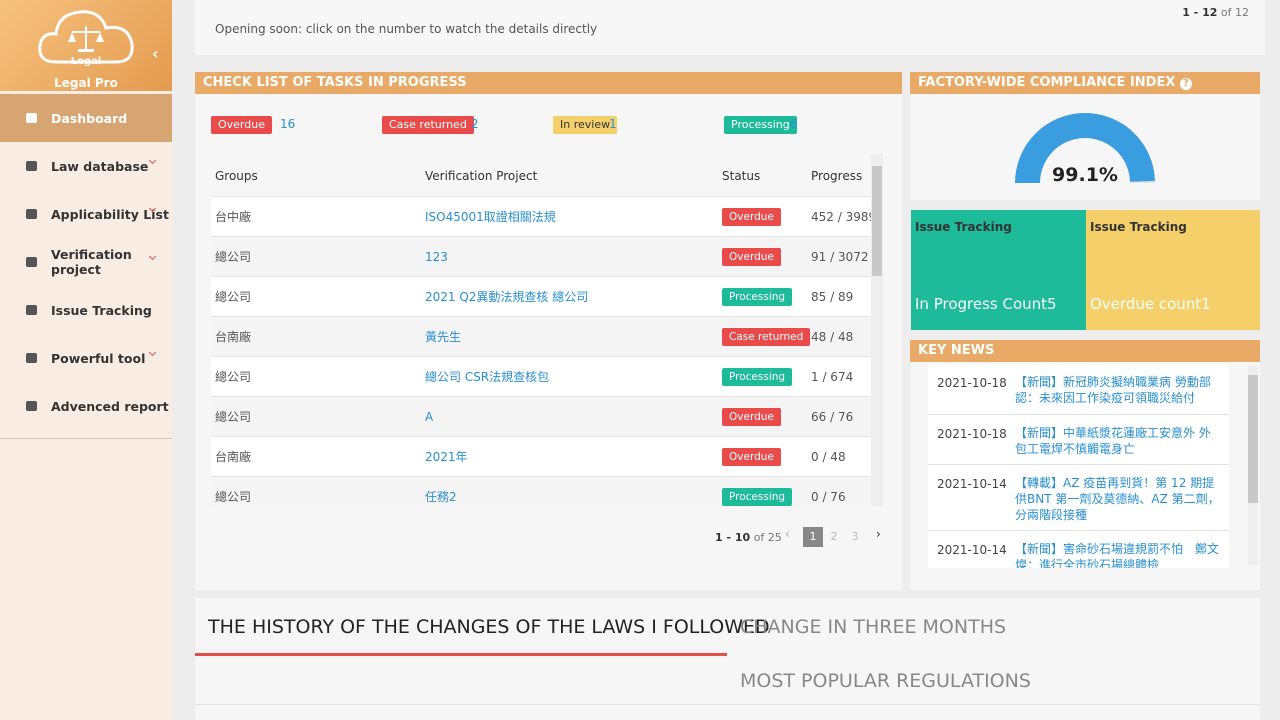  What do you see at coordinates (986, 304) in the screenshot?
I see `tile-text: In Progress Count5` at bounding box center [986, 304].